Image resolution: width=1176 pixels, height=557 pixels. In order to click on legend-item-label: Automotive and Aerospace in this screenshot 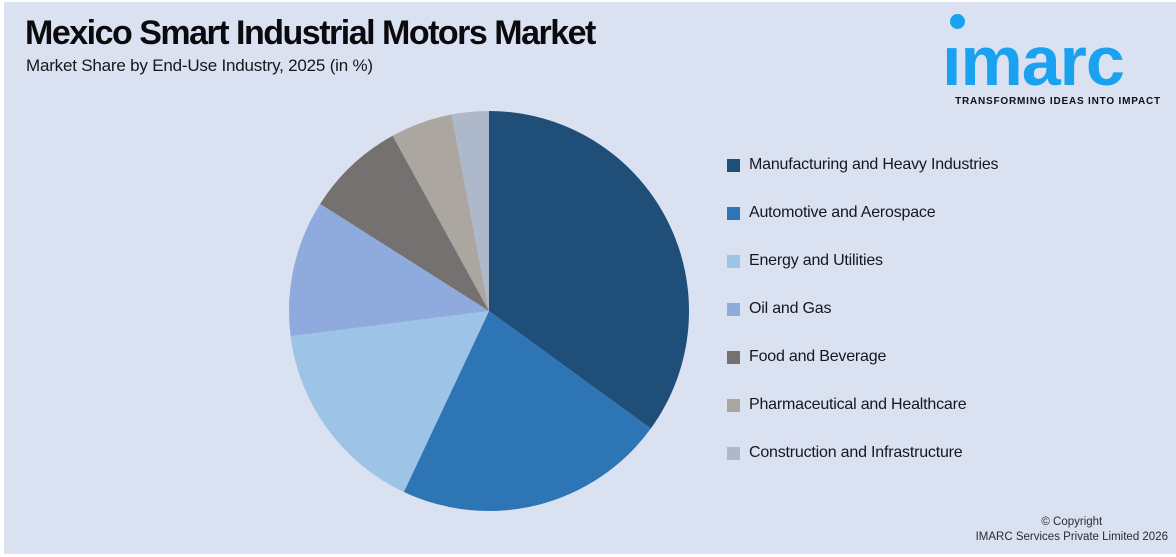, I will do `click(842, 212)`.